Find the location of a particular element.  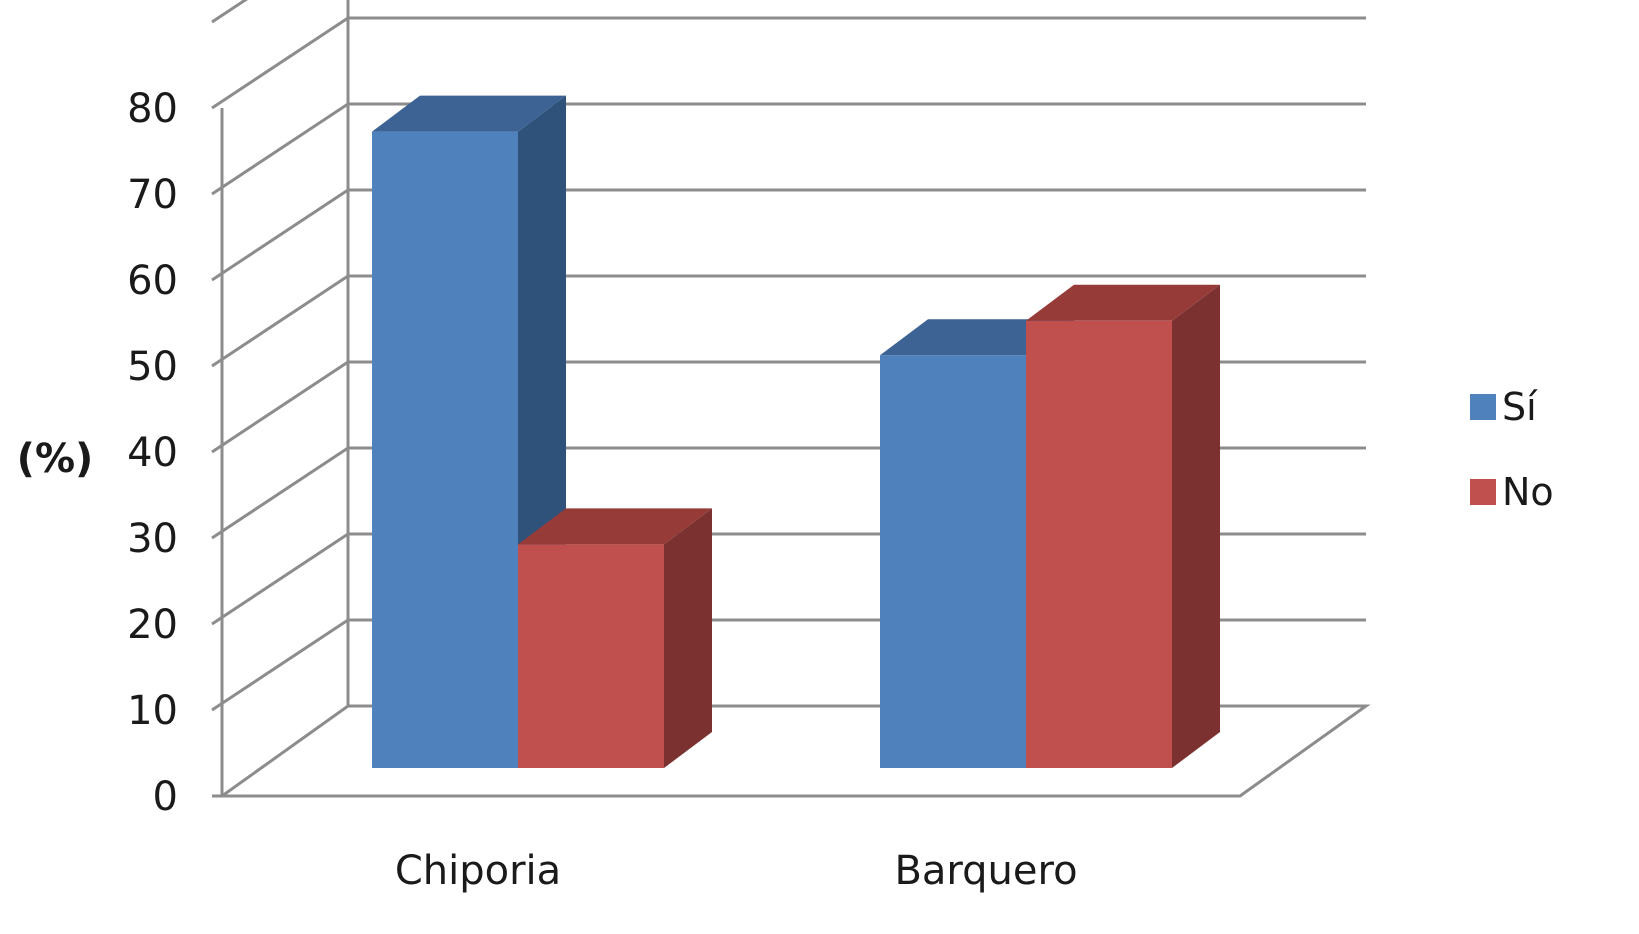

legend-item: No is located at coordinates (1512, 492).